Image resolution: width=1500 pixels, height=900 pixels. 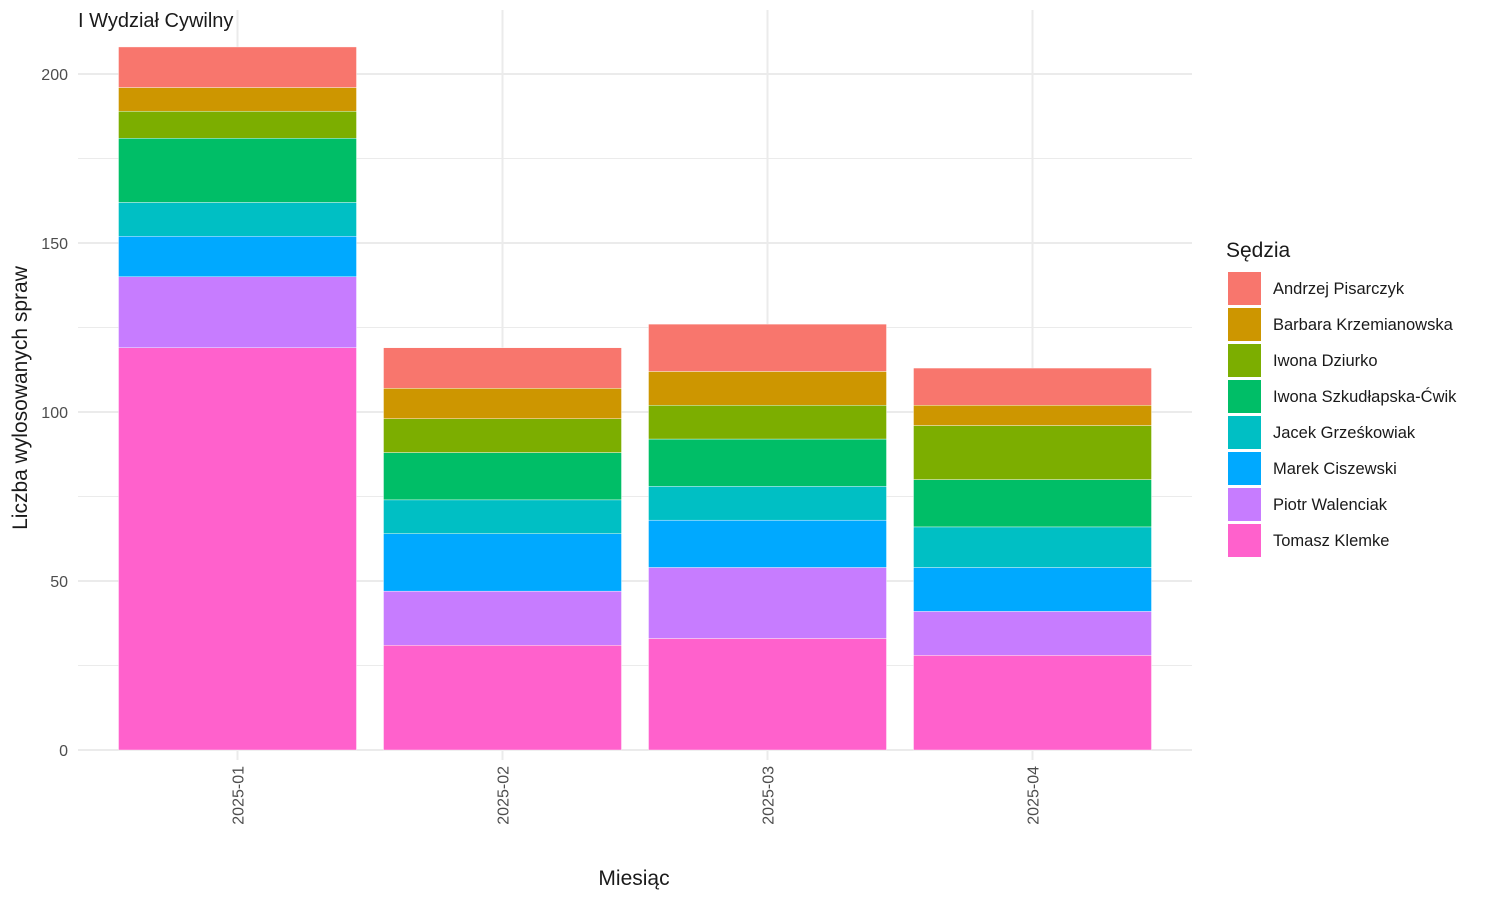 I want to click on legend-title: Sędzia, so click(x=1258, y=250).